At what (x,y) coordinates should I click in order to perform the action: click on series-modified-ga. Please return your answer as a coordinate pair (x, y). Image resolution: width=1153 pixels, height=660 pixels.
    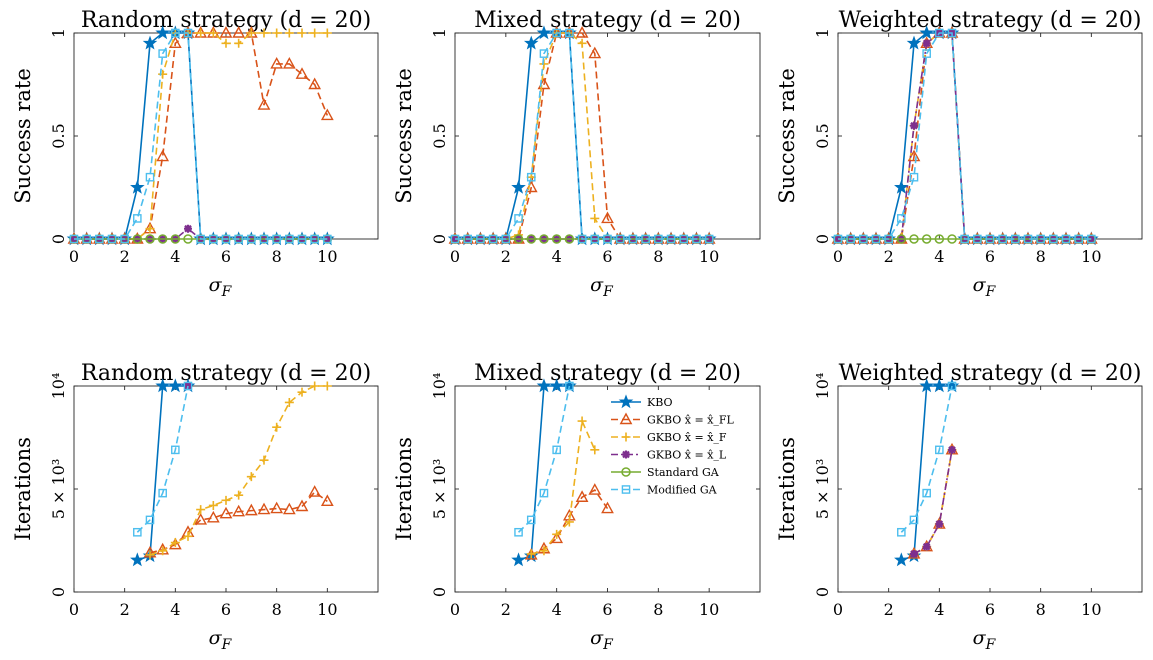
    Looking at the image, I should click on (163, 459).